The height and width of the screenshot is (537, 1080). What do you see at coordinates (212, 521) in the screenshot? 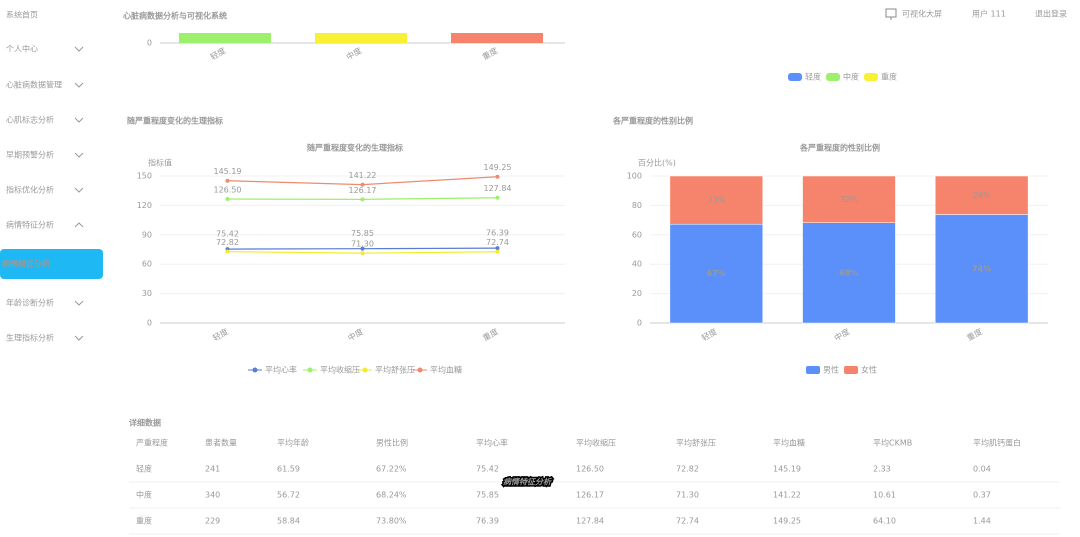
I see `table-cell: 229` at bounding box center [212, 521].